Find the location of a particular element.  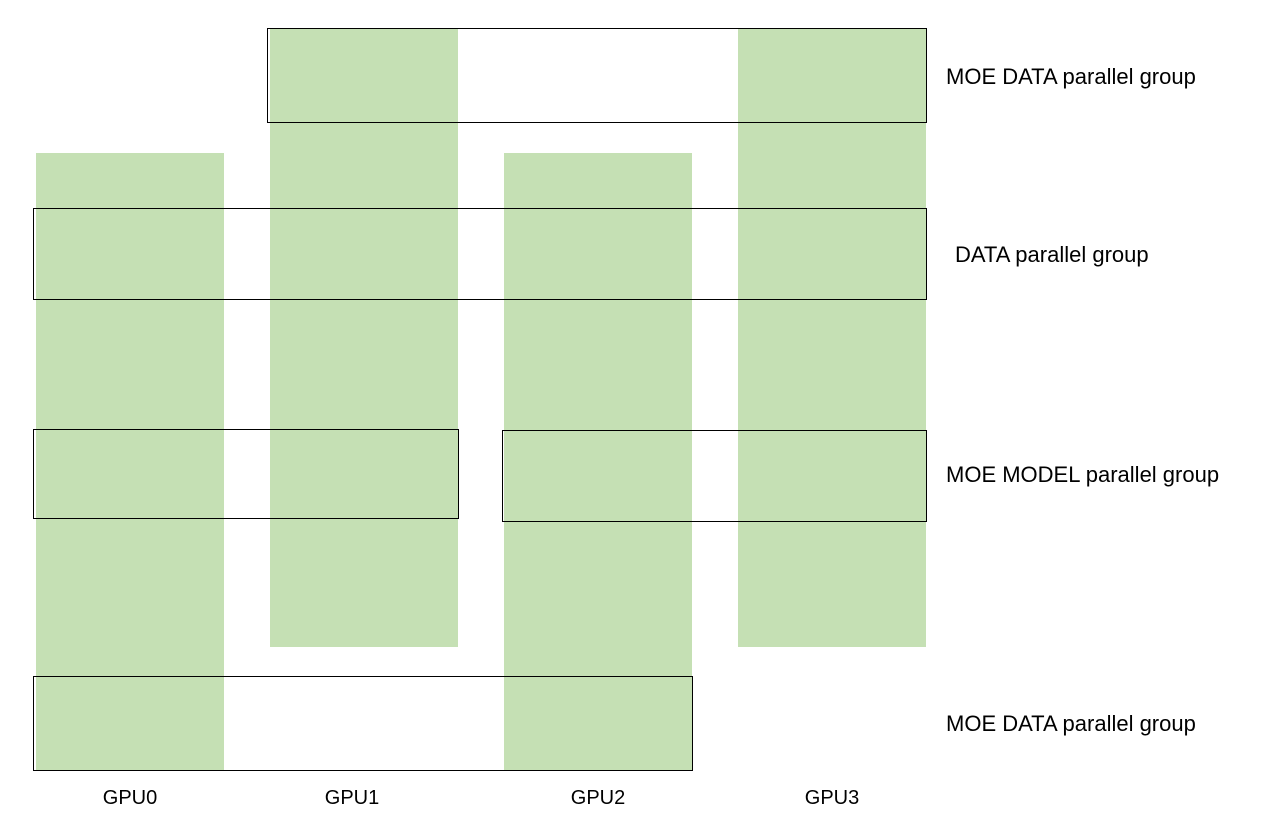

gpu1-label: GPU1 is located at coordinates (352, 798).